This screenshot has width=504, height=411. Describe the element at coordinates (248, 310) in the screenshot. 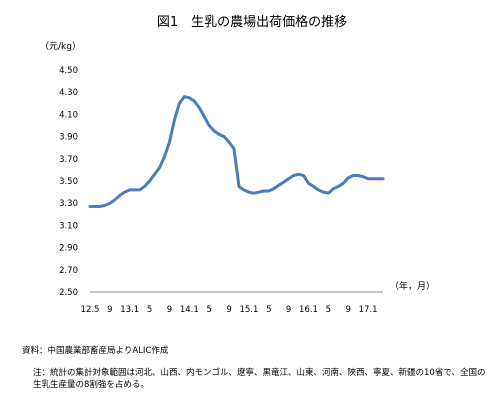

I see `x-tick-label: 15.1` at that location.